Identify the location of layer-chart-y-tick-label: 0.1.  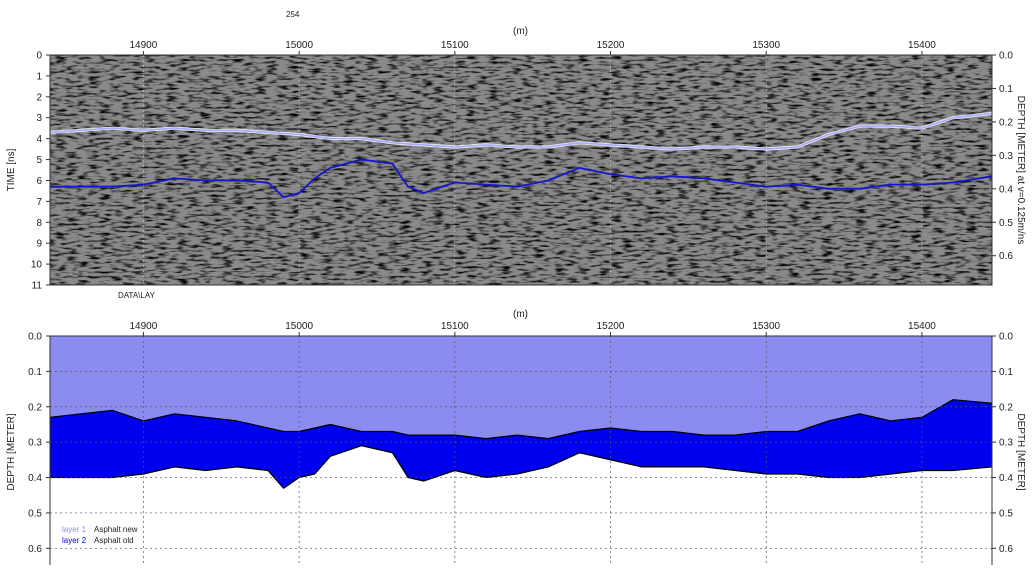
(35, 372).